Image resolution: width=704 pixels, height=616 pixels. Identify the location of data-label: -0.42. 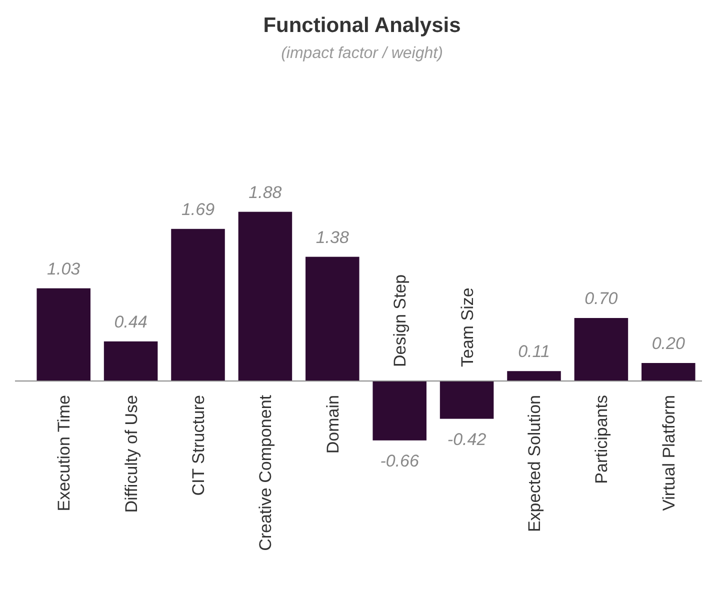
(467, 439).